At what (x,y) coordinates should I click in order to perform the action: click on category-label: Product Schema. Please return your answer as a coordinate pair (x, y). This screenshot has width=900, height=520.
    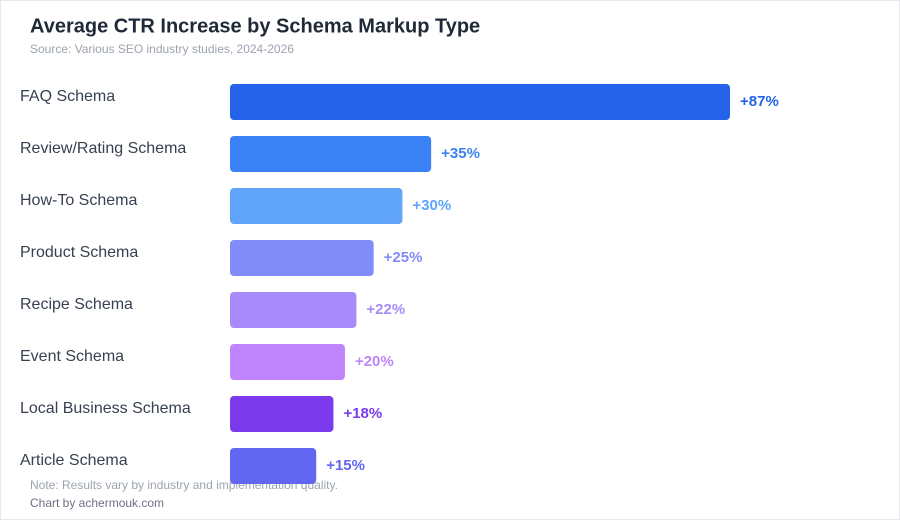
    Looking at the image, I should click on (79, 252).